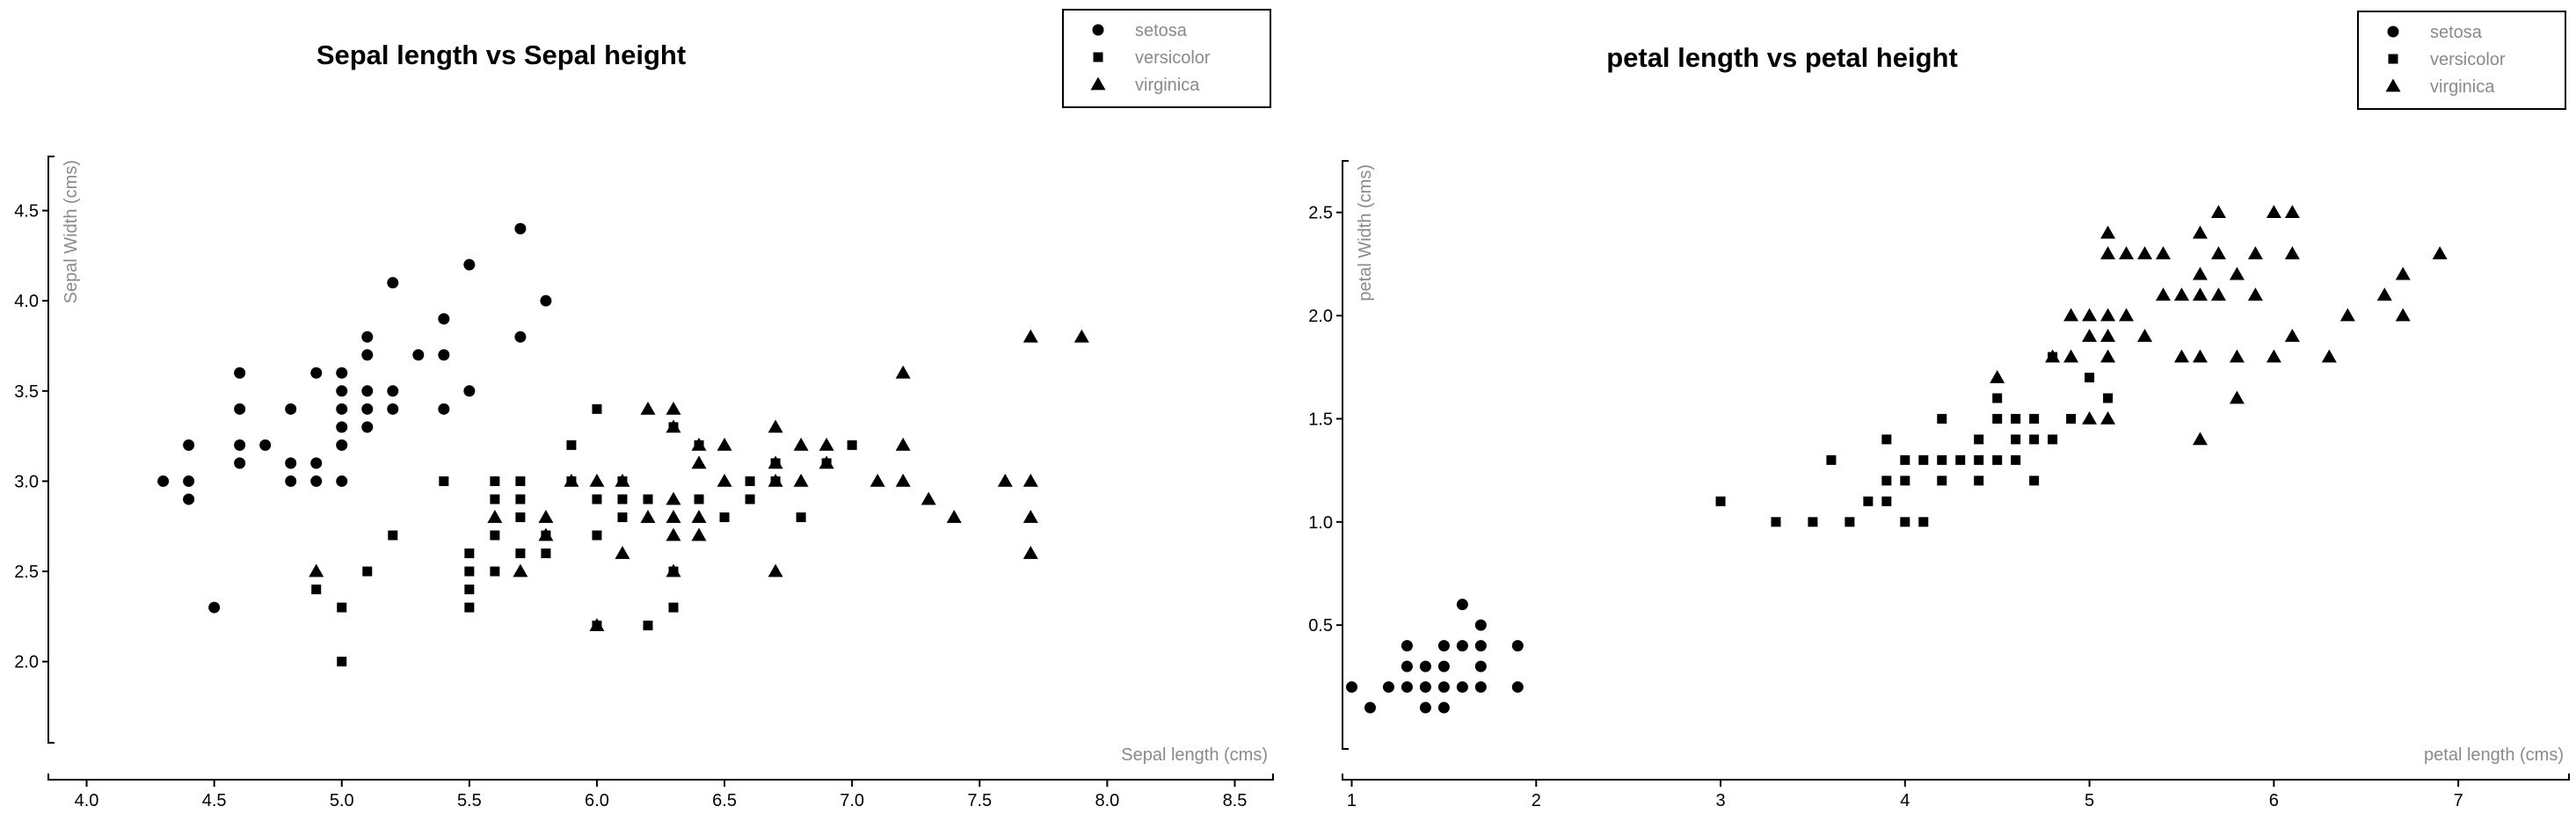  What do you see at coordinates (26, 301) in the screenshot?
I see `y-tick-label: 4.0` at bounding box center [26, 301].